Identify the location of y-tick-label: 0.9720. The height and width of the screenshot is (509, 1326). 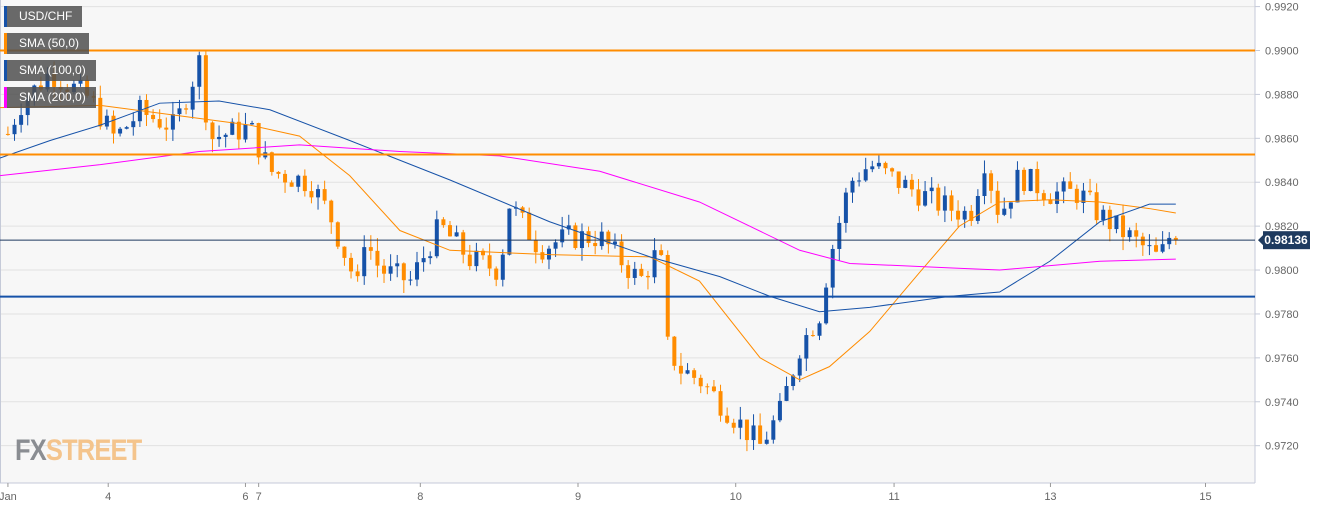
(1282, 447).